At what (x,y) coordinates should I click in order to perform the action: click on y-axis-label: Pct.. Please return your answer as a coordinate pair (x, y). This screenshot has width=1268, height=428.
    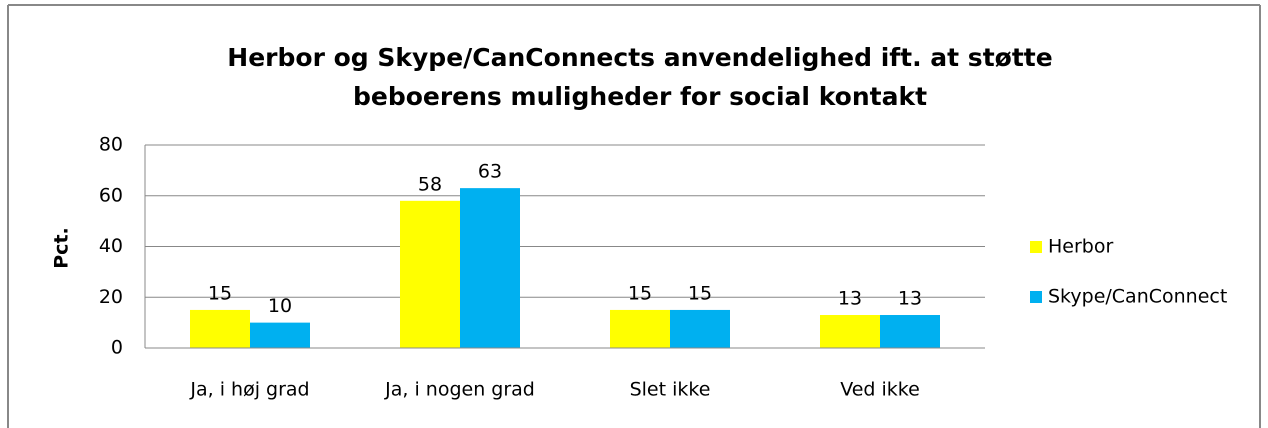
    Looking at the image, I should click on (62, 248).